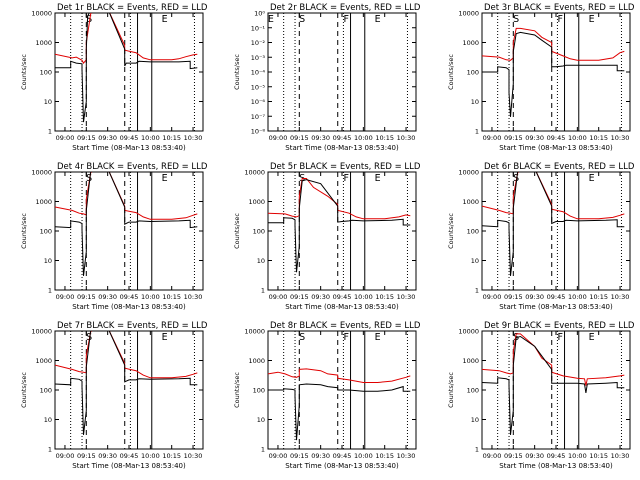 The width and height of the screenshot is (640, 480). Describe the element at coordinates (258, 58) in the screenshot. I see `y-tick-label: 10⁻³` at that location.